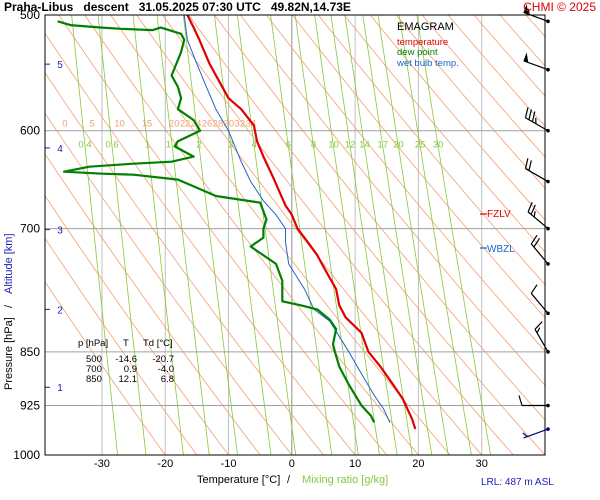 This screenshot has height=500, width=600. Describe the element at coordinates (30, 406) in the screenshot. I see `pressure-tick-label: 925` at that location.